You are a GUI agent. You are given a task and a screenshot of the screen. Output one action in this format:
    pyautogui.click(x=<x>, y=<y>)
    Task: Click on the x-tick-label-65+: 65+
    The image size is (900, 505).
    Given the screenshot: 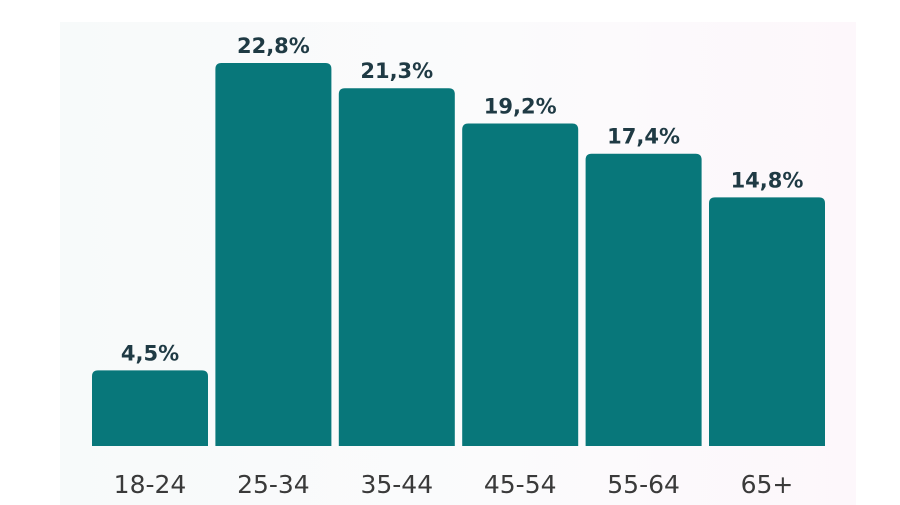 What is the action you would take?
    pyautogui.click(x=767, y=484)
    